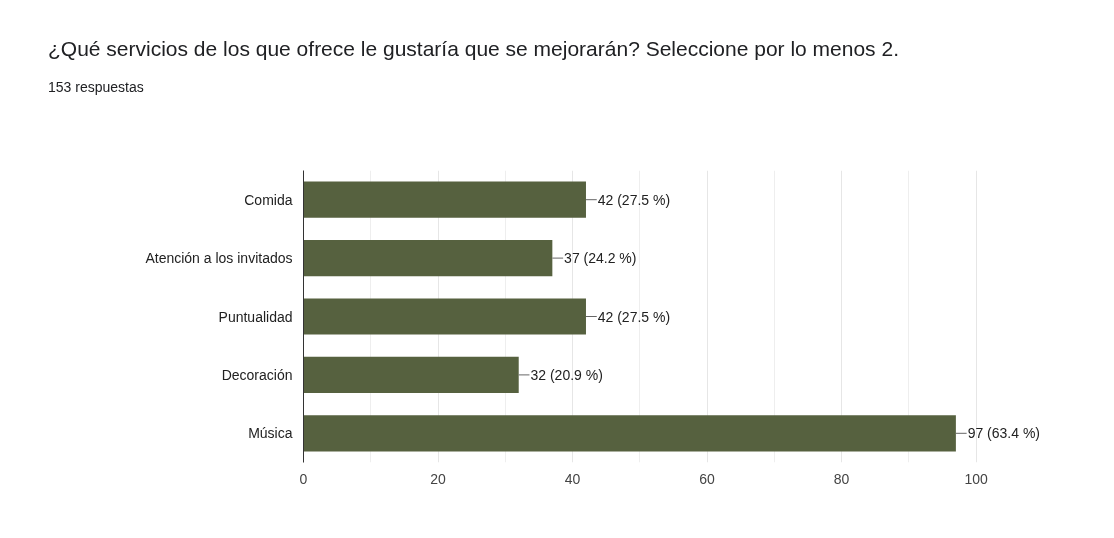 The width and height of the screenshot is (1114, 538). What do you see at coordinates (257, 374) in the screenshot?
I see `y-tick-label: Decoración` at bounding box center [257, 374].